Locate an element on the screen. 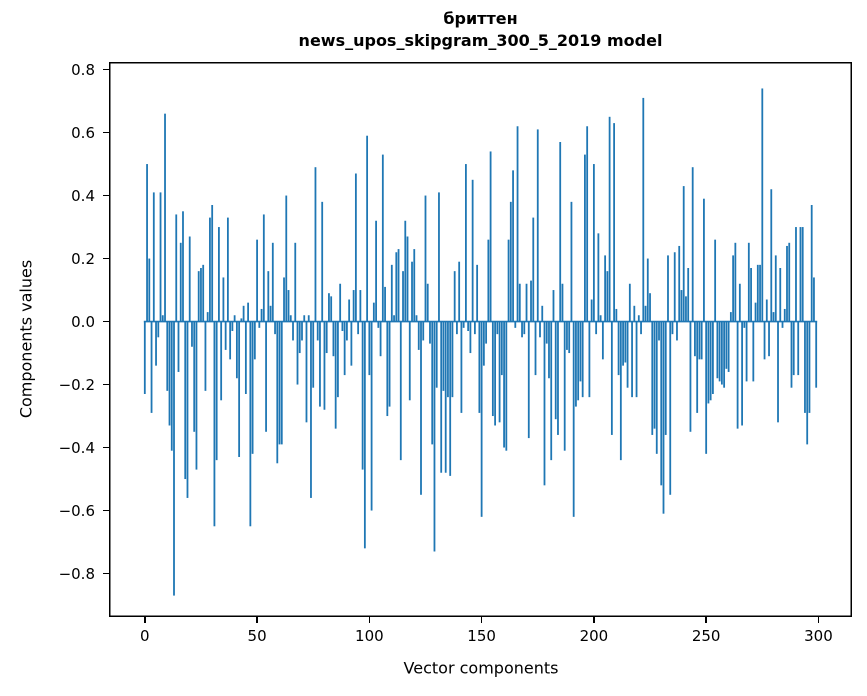 This screenshot has height=696, width=867. y-tick-label: 0.0 is located at coordinates (83, 321).